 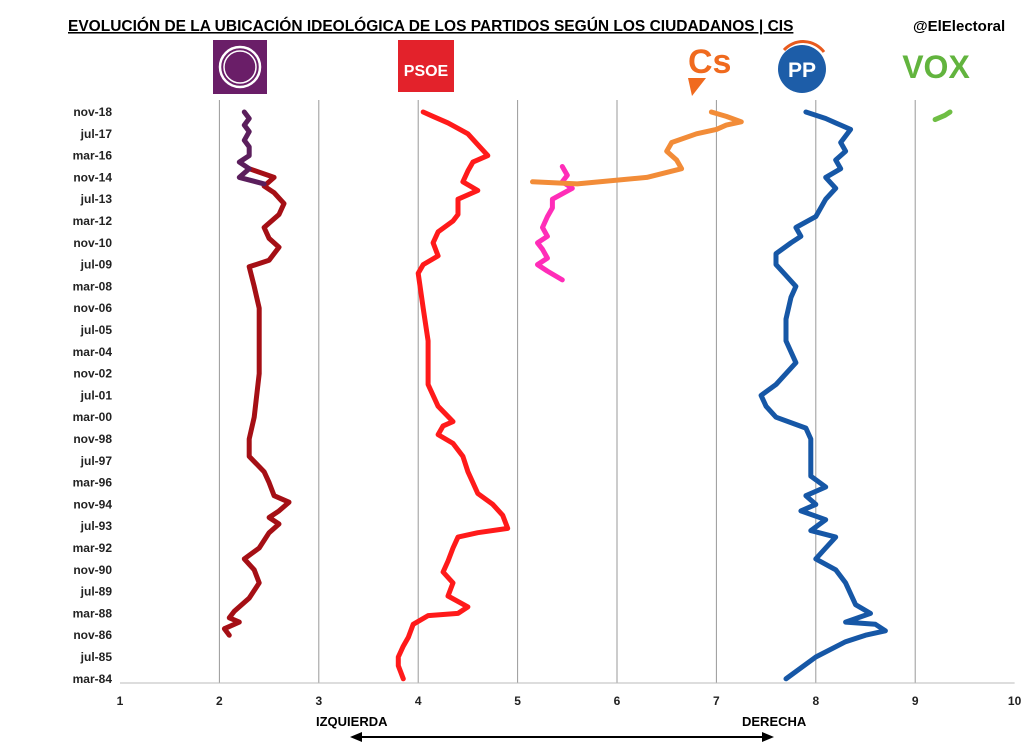 I want to click on y-tick-label: nov-06, so click(x=92, y=308).